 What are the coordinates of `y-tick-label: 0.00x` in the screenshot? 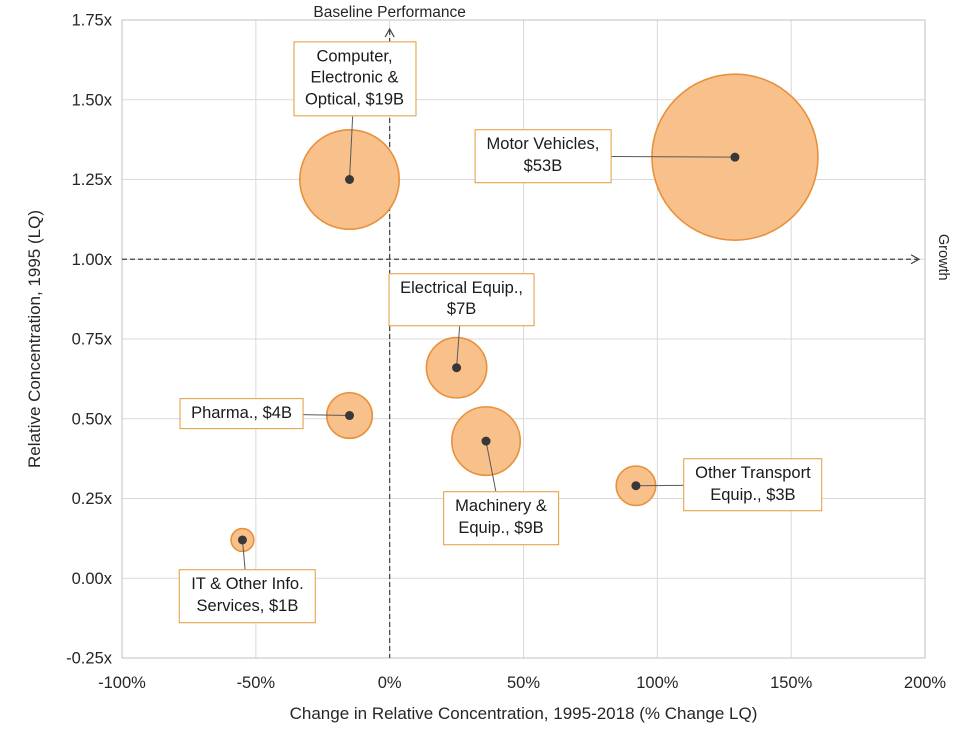 It's located at (92, 579).